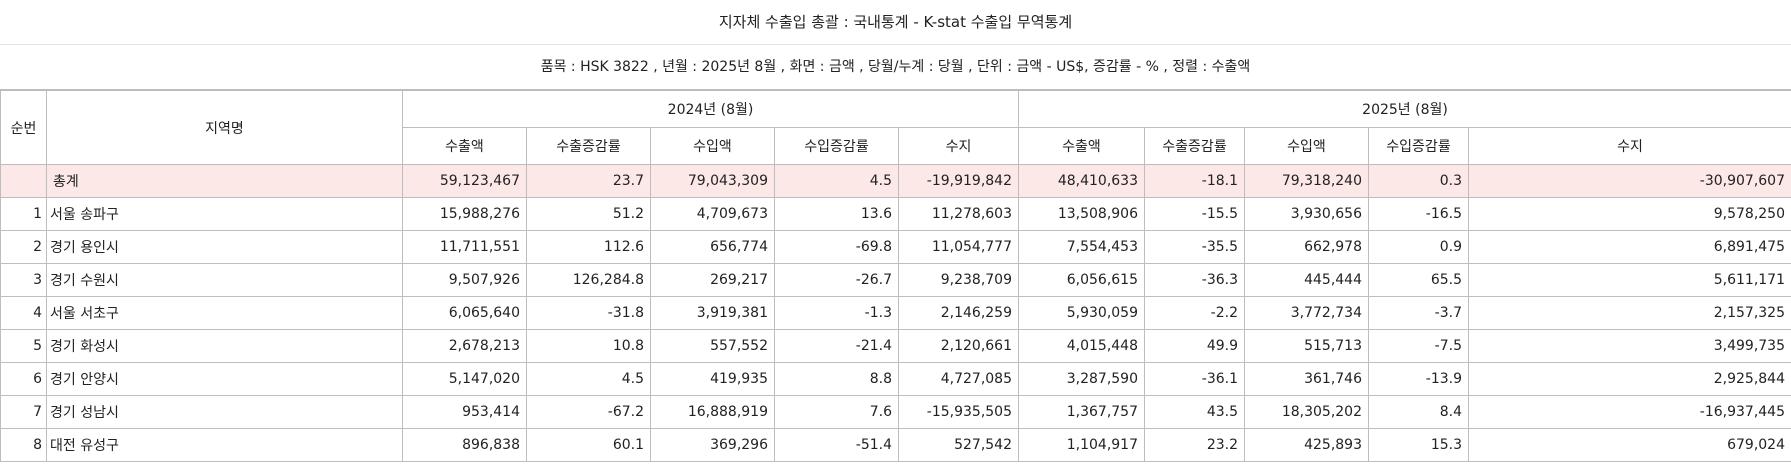 The image size is (1791, 471). Describe the element at coordinates (836, 313) in the screenshot. I see `import-rate-2024-cell: -1.3` at that location.